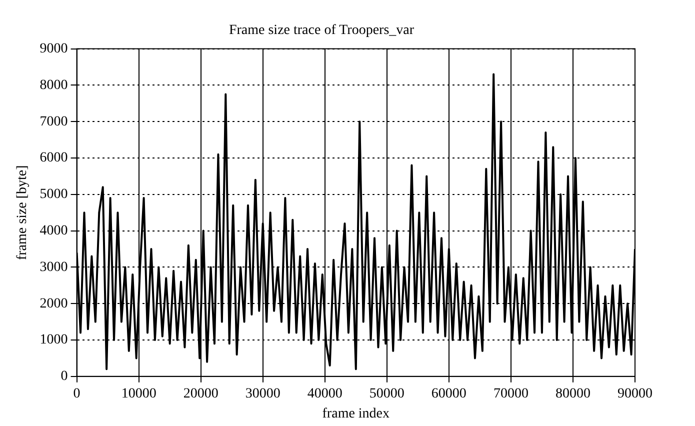  Describe the element at coordinates (54, 85) in the screenshot. I see `y-tick-label: 8000` at that location.